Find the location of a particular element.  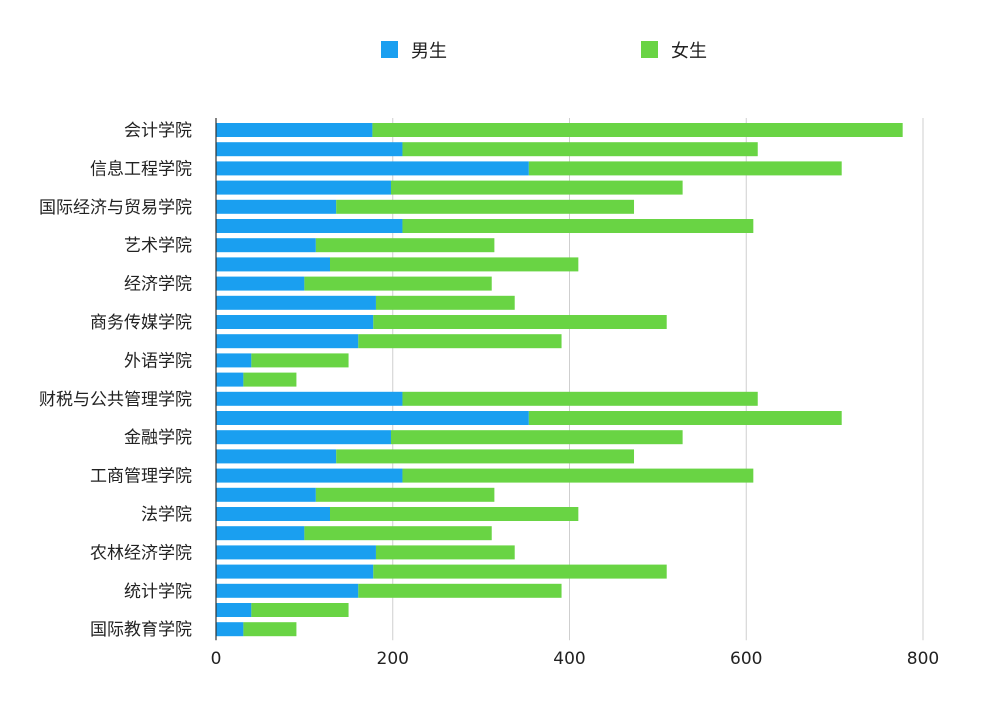

x-tick-label: 800 is located at coordinates (923, 659).